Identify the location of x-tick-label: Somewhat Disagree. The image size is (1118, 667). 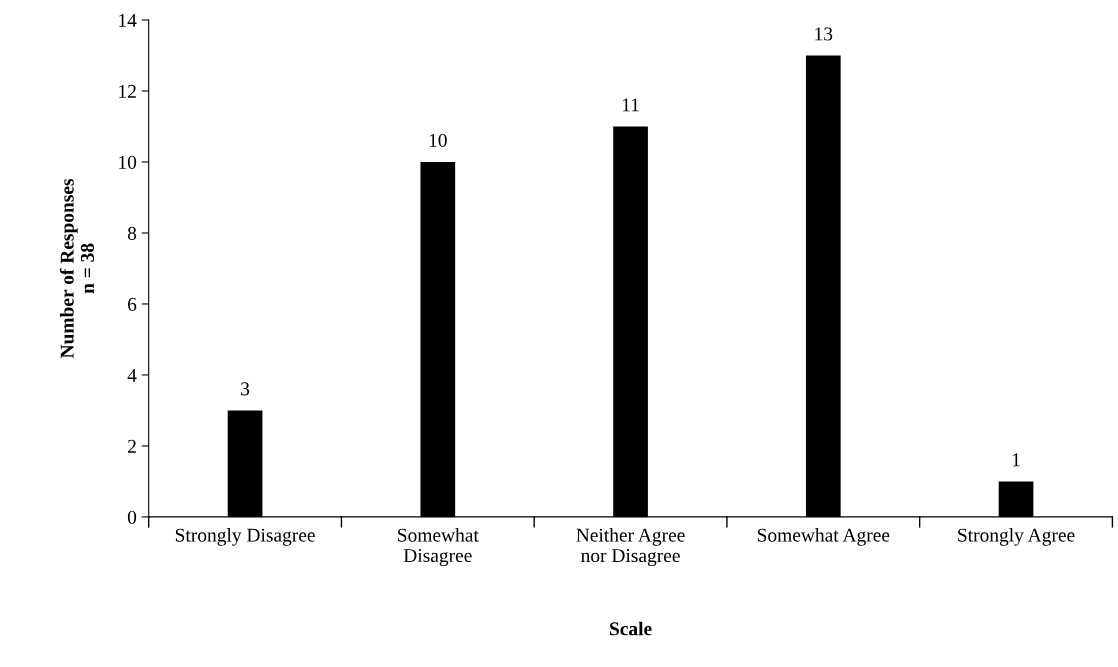
(438, 547).